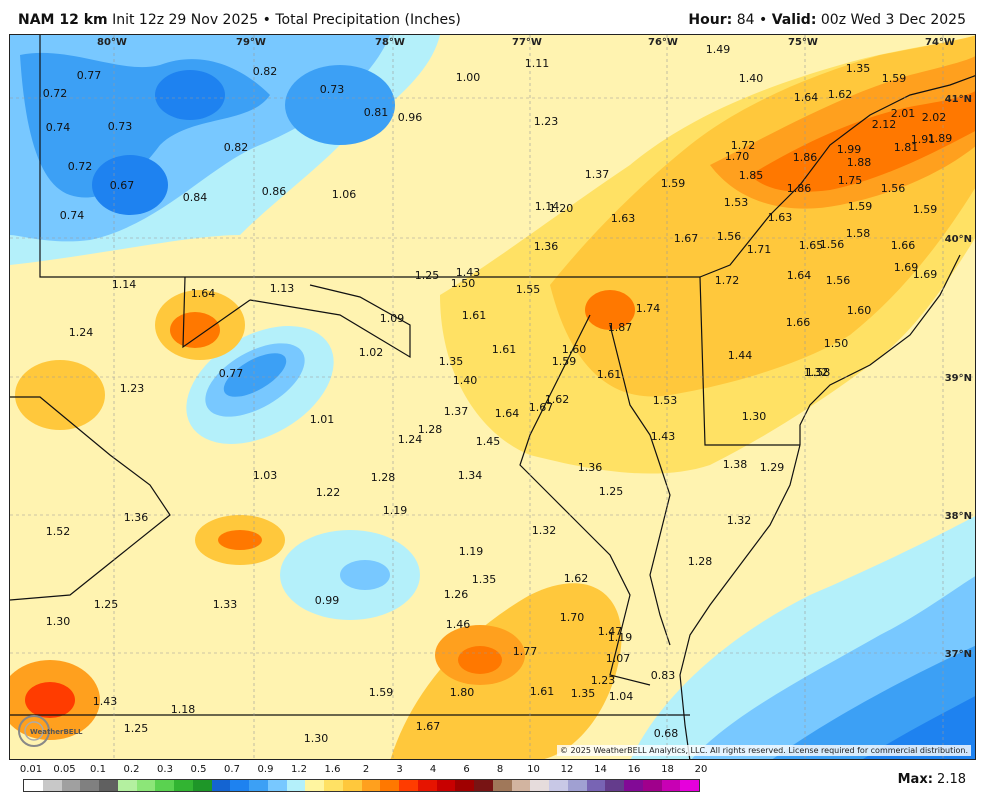 The width and height of the screenshot is (984, 808). Describe the element at coordinates (951, 779) in the screenshot. I see `max-number: 2.18` at that location.